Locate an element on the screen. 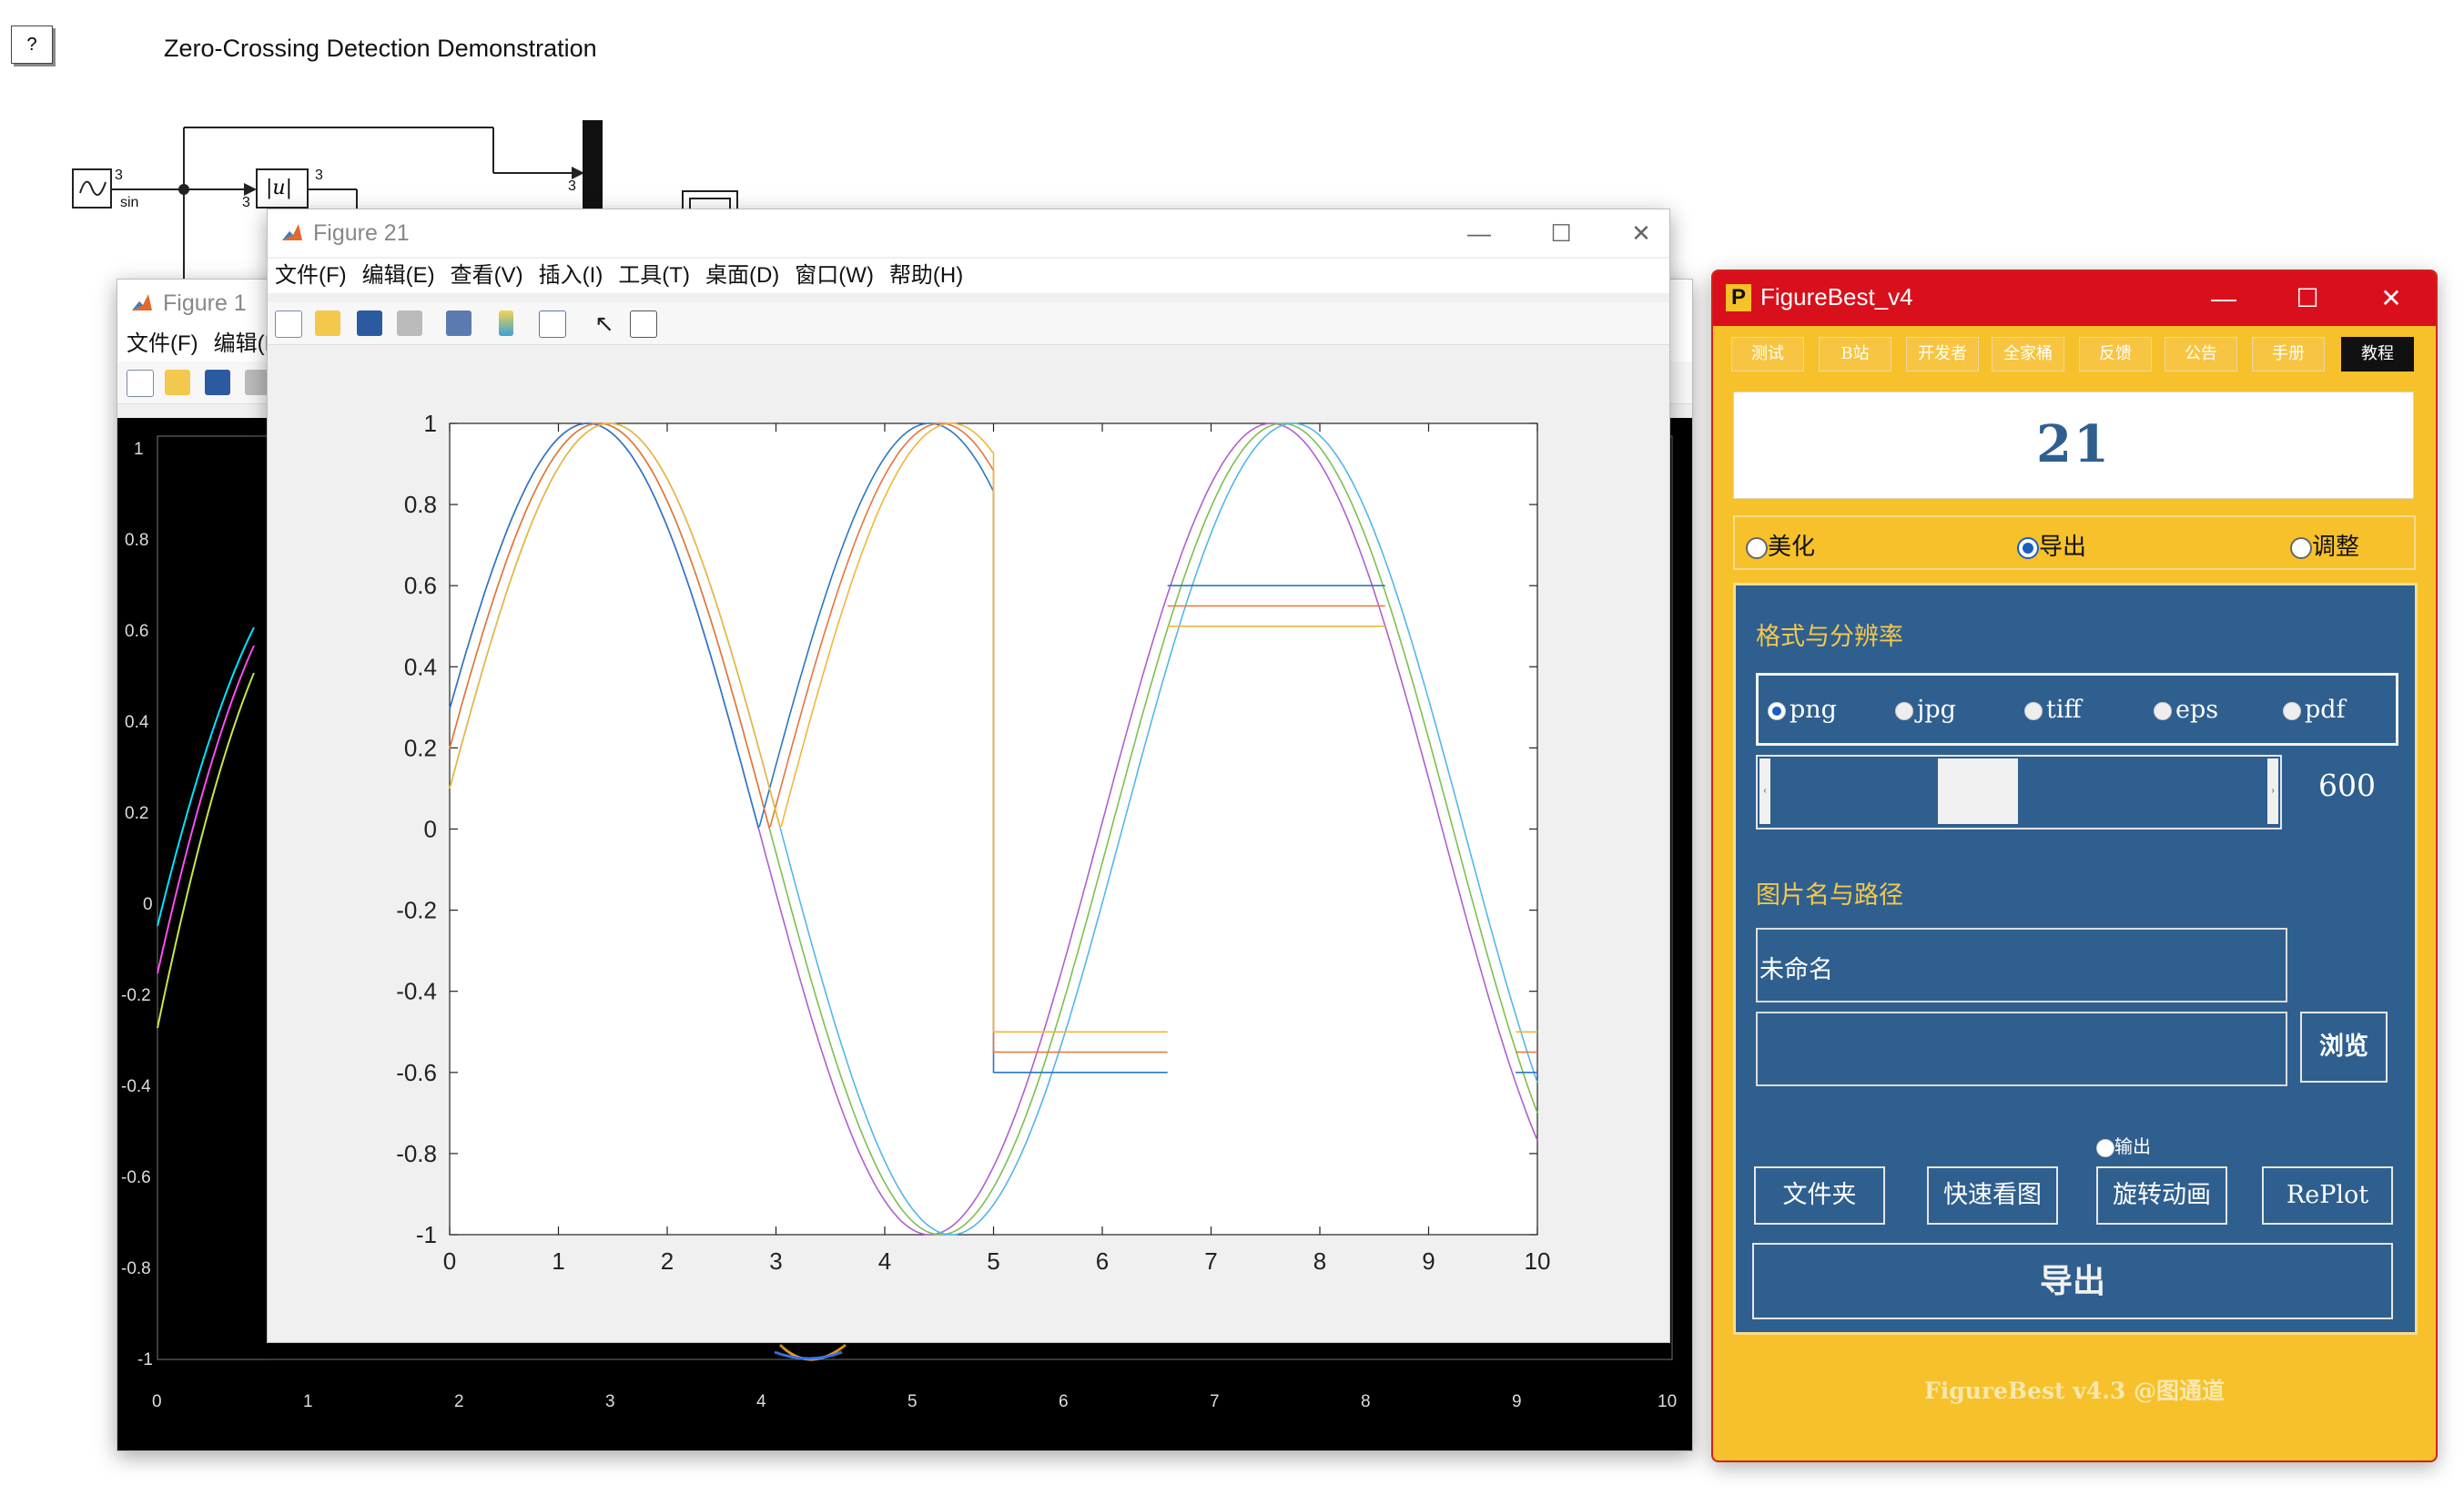  format-pdf-label: pdf is located at coordinates (2326, 710).